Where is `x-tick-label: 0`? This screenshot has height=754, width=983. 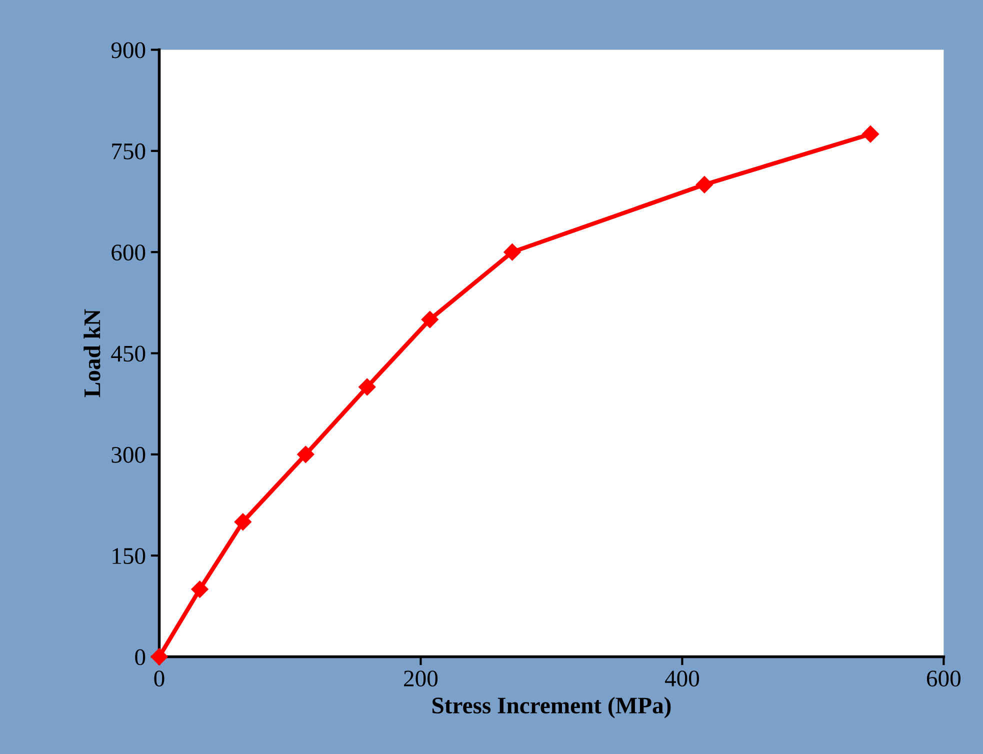
x-tick-label: 0 is located at coordinates (159, 678).